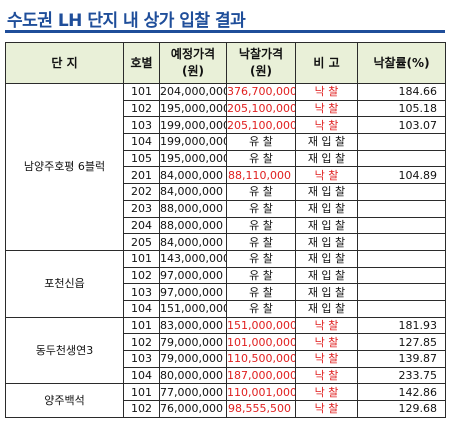 Image resolution: width=450 pixels, height=448 pixels. I want to click on unit-cell: 204, so click(141, 225).